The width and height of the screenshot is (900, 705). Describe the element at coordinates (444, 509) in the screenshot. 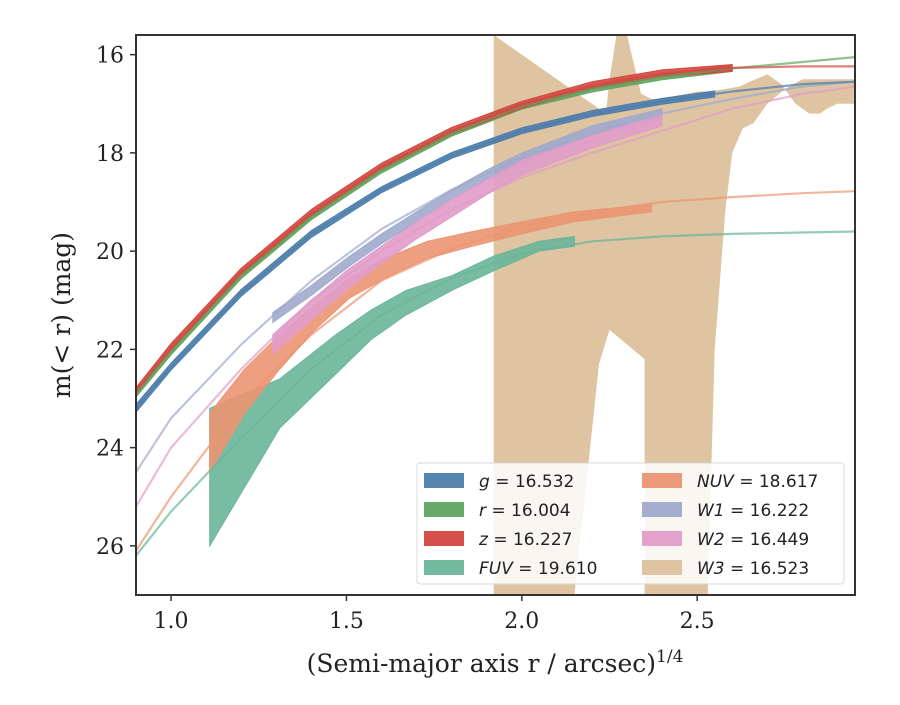

I see `legend-swatch-r` at that location.